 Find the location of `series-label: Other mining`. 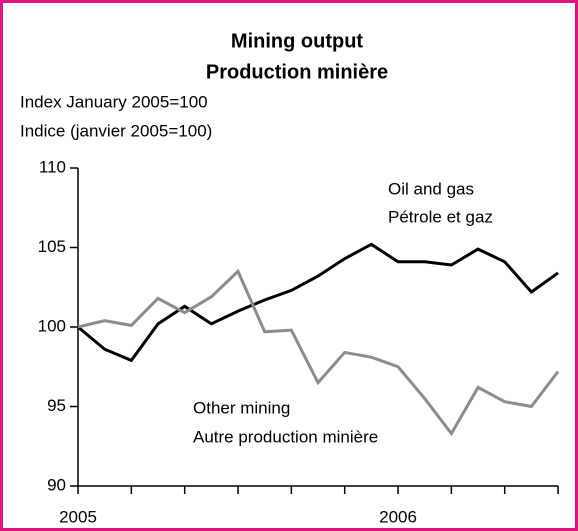

series-label: Other mining is located at coordinates (241, 407).